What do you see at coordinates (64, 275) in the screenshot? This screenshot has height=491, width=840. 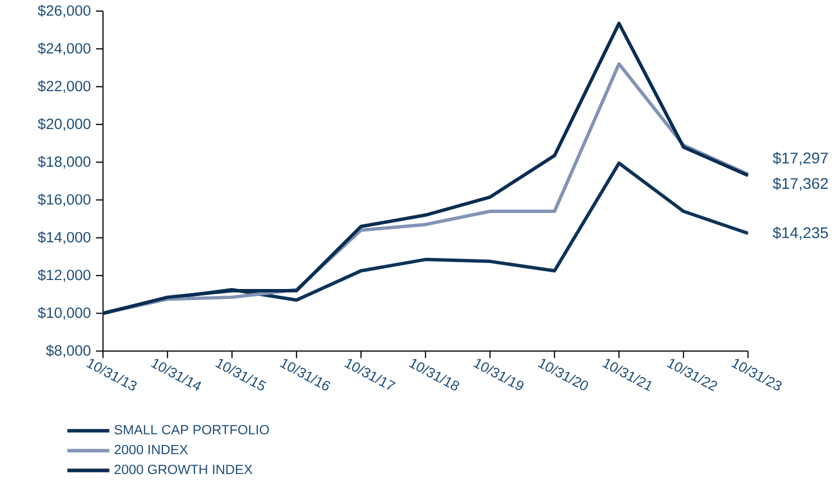 I see `y-tick-label: $12,000` at bounding box center [64, 275].